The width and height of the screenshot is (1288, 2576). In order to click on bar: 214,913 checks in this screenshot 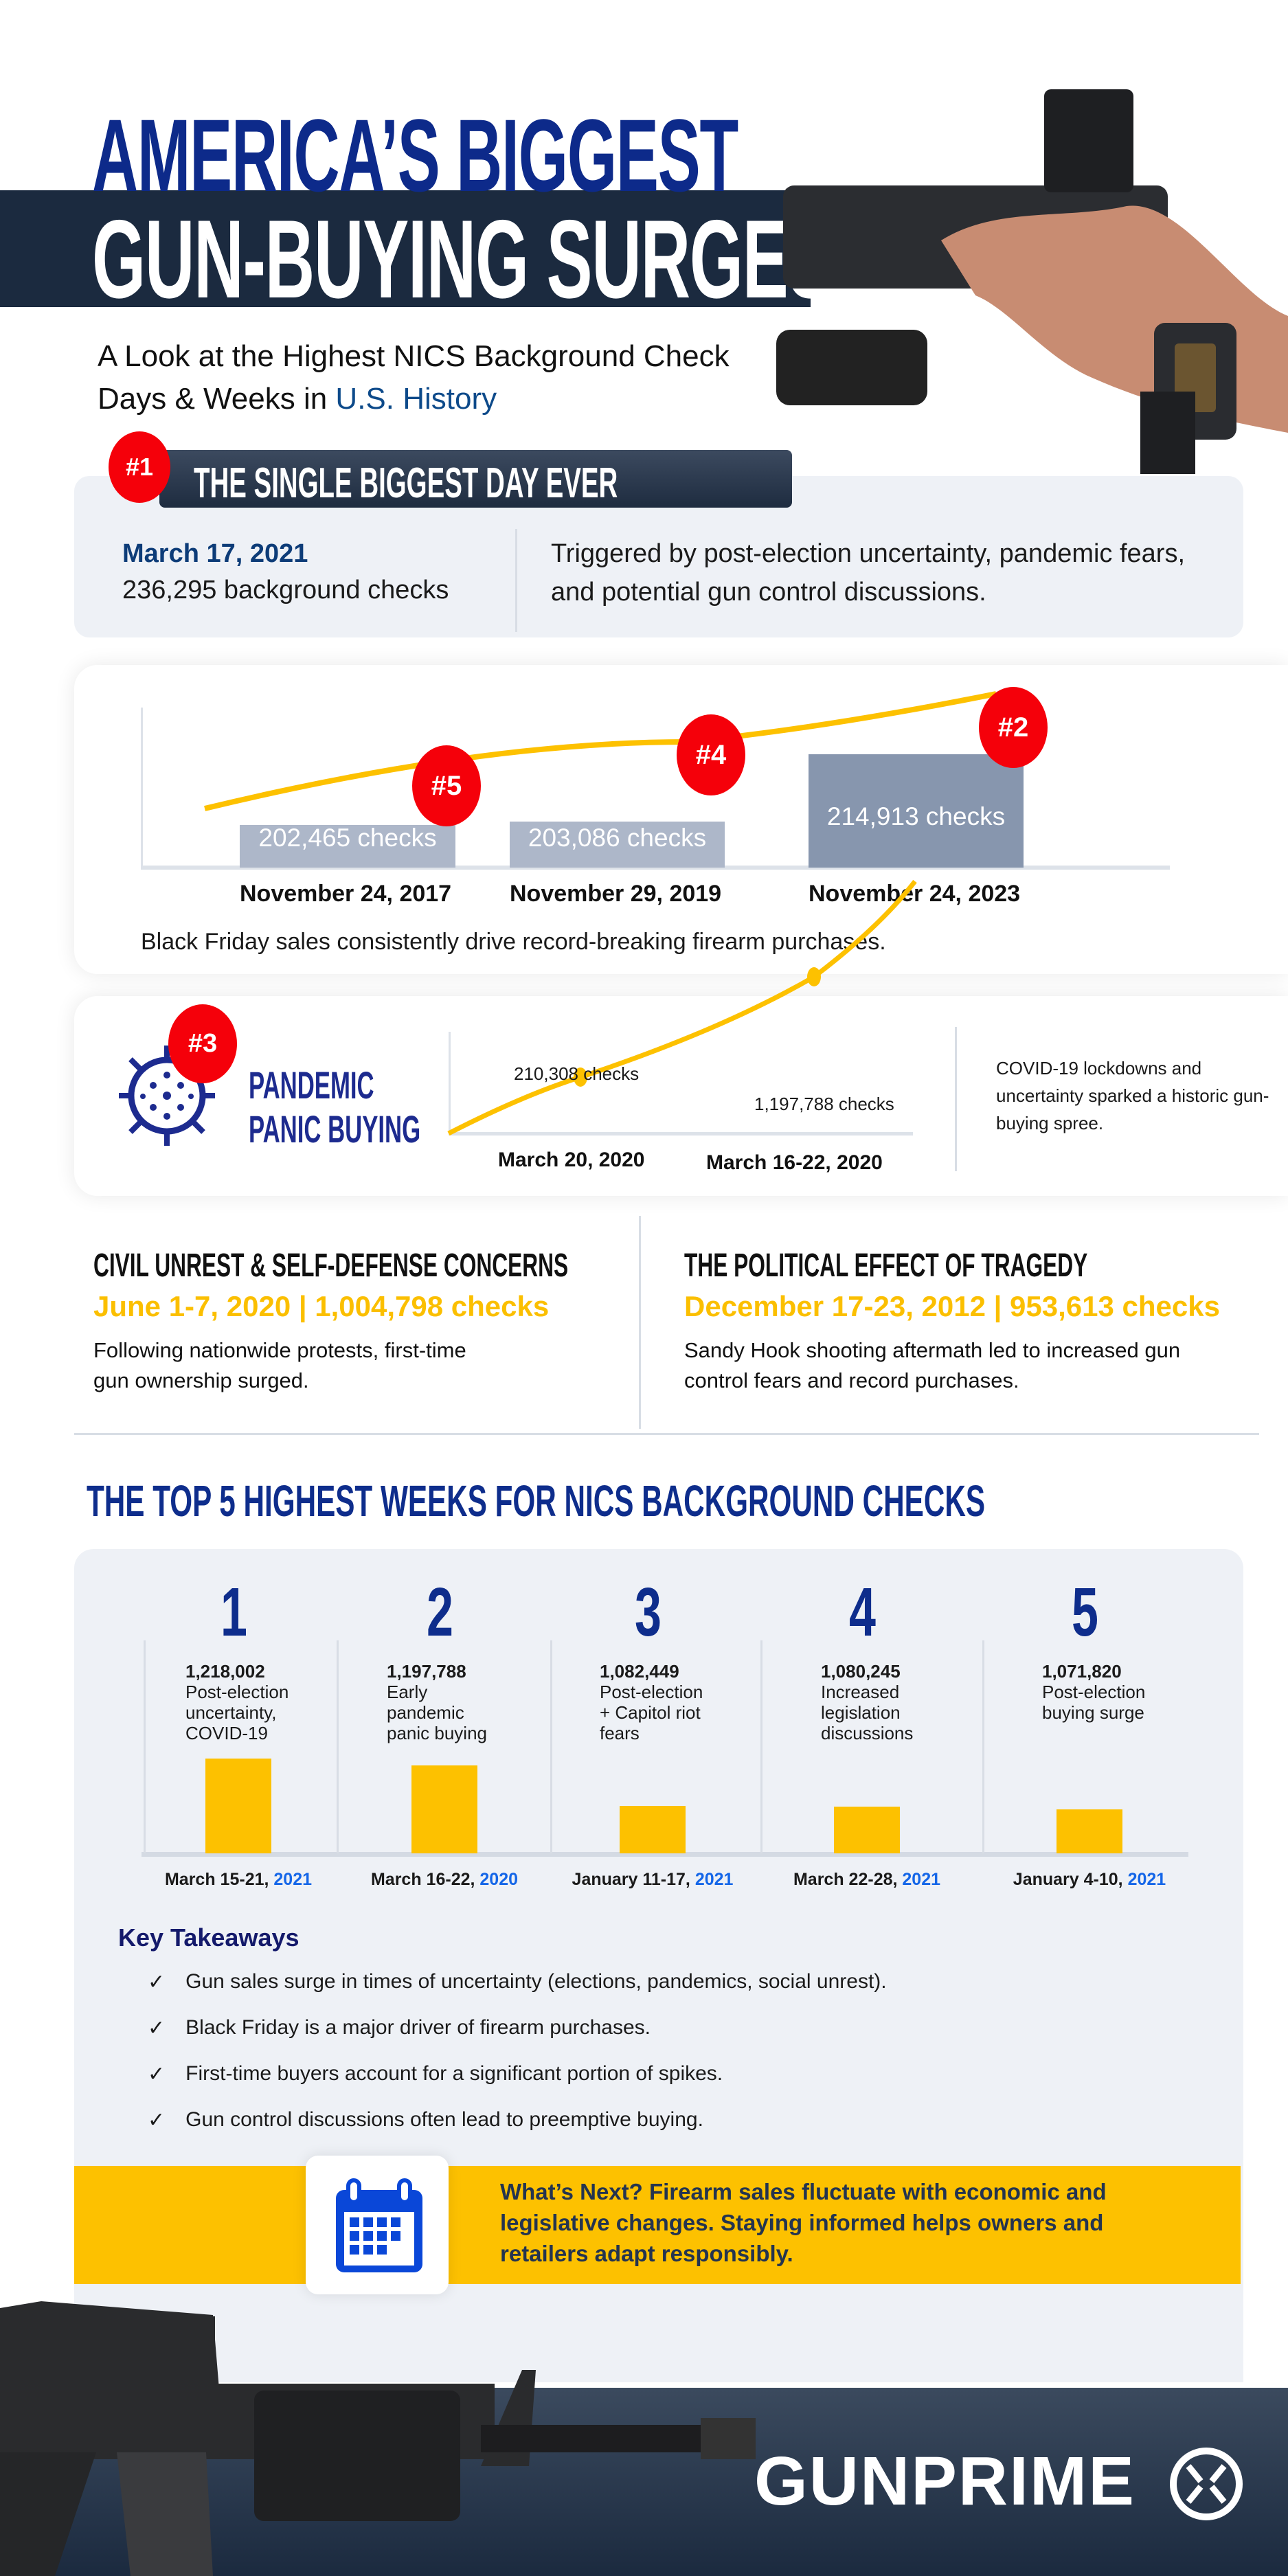, I will do `click(916, 811)`.